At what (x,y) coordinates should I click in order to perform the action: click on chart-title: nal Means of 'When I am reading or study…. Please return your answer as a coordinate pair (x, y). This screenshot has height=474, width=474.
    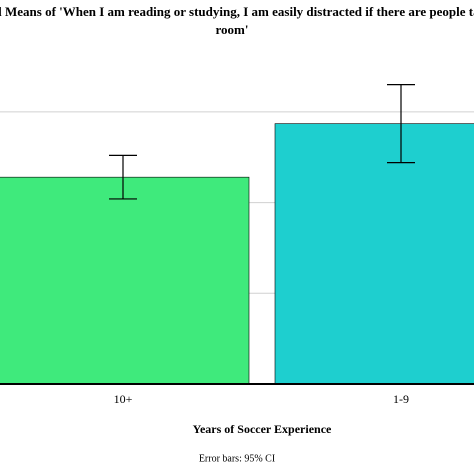
    Looking at the image, I should click on (237, 11).